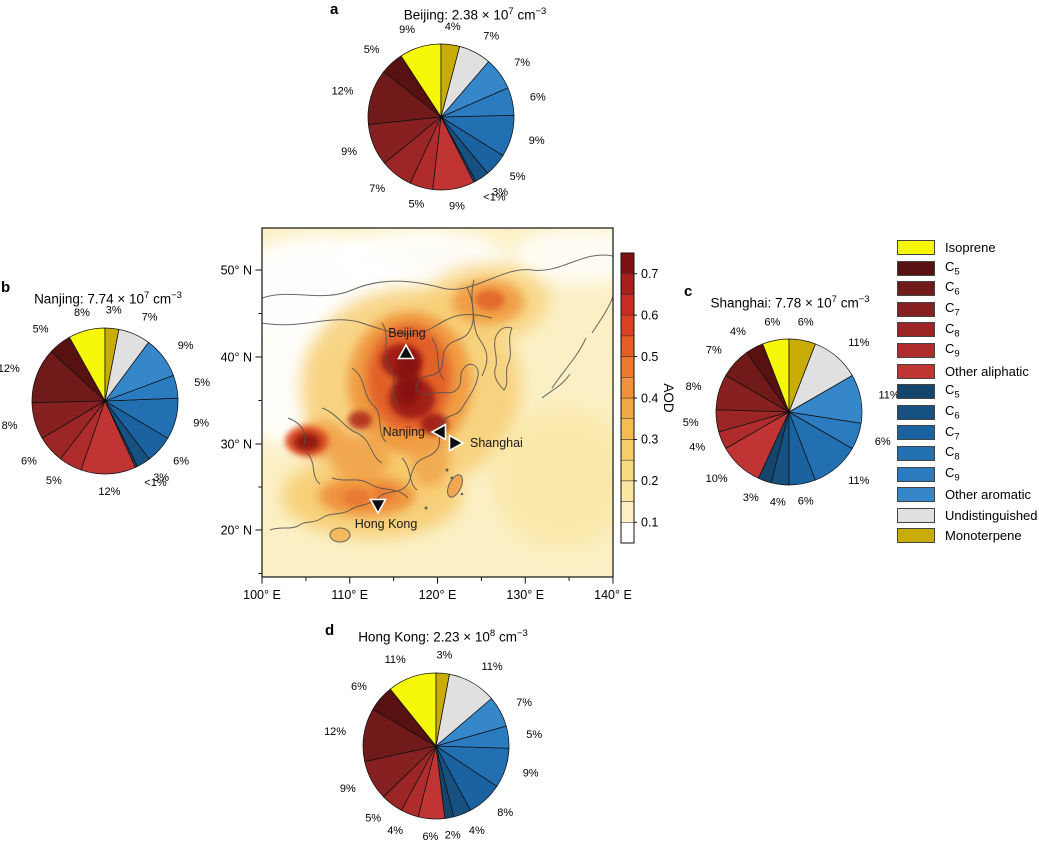 The height and width of the screenshot is (854, 1039). Describe the element at coordinates (983, 536) in the screenshot. I see `legend-label: Monoterpene` at that location.